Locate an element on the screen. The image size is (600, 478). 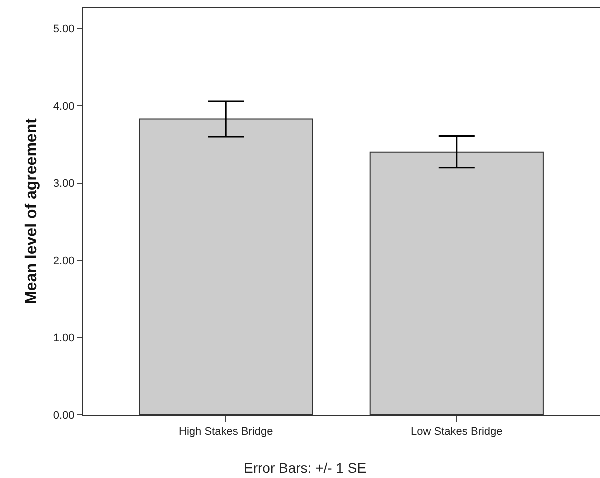
y-tick-label: 2.00 is located at coordinates (64, 261).